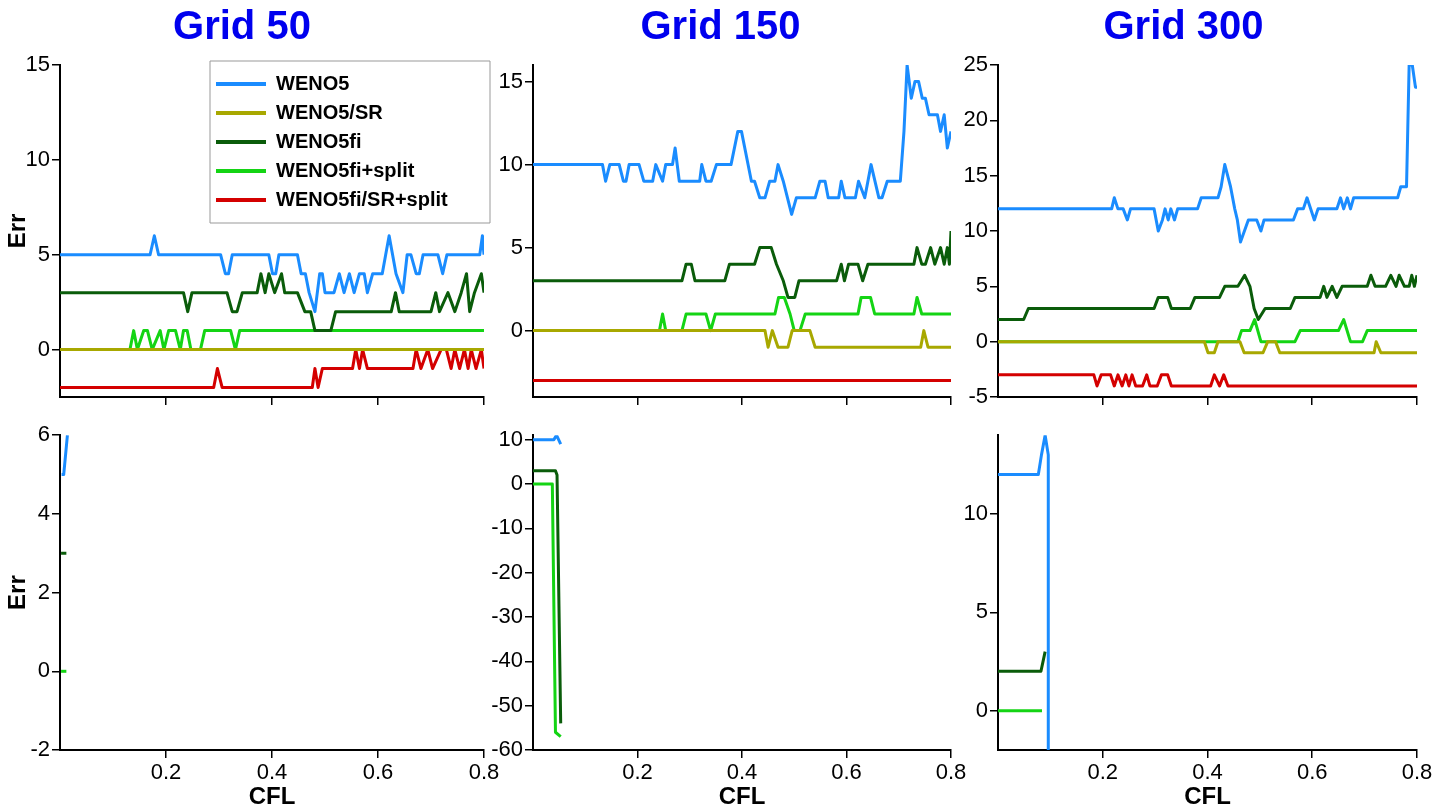 The image size is (1450, 812). I want to click on y-tick-label: -40, so click(507, 660).